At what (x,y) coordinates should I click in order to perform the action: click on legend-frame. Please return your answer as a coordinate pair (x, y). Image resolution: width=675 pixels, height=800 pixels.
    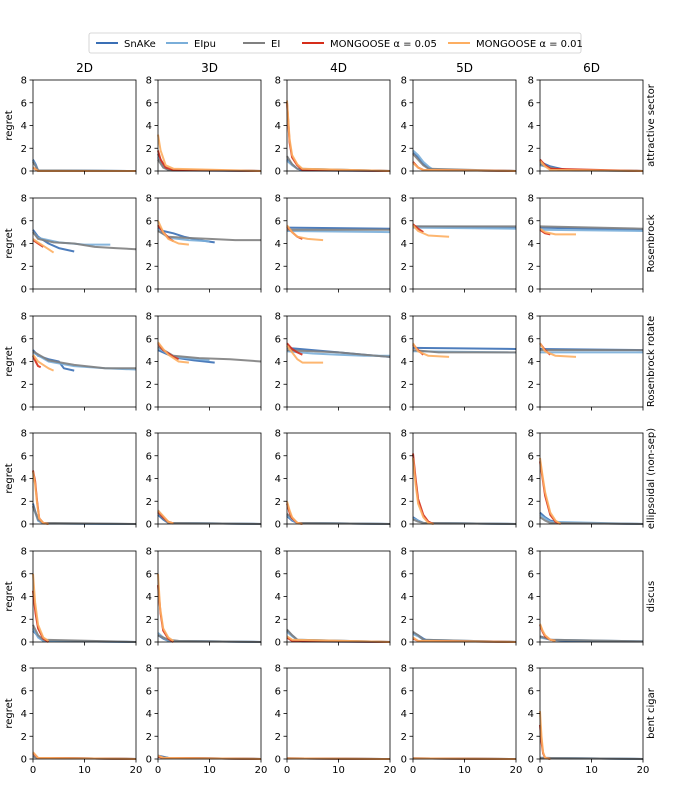
    Looking at the image, I should click on (335, 43).